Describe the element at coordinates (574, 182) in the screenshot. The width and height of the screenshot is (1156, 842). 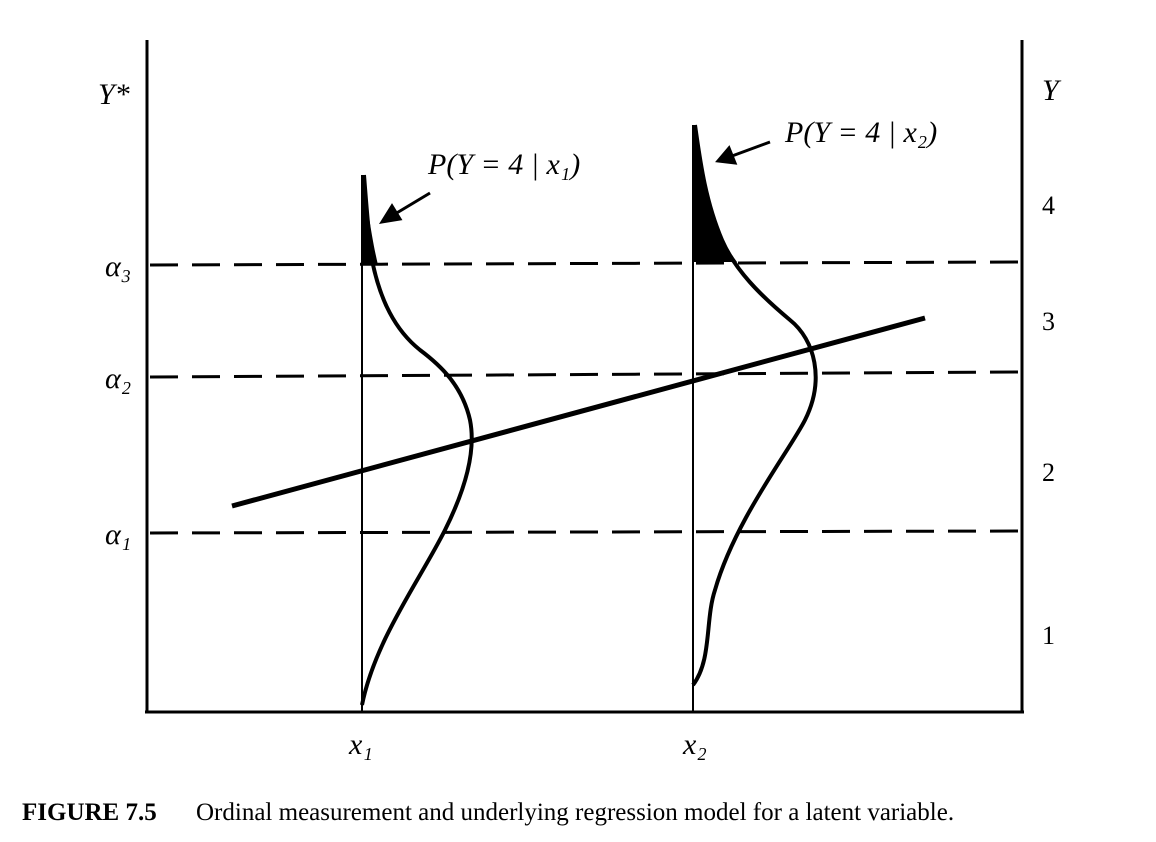
I see `arrows` at that location.